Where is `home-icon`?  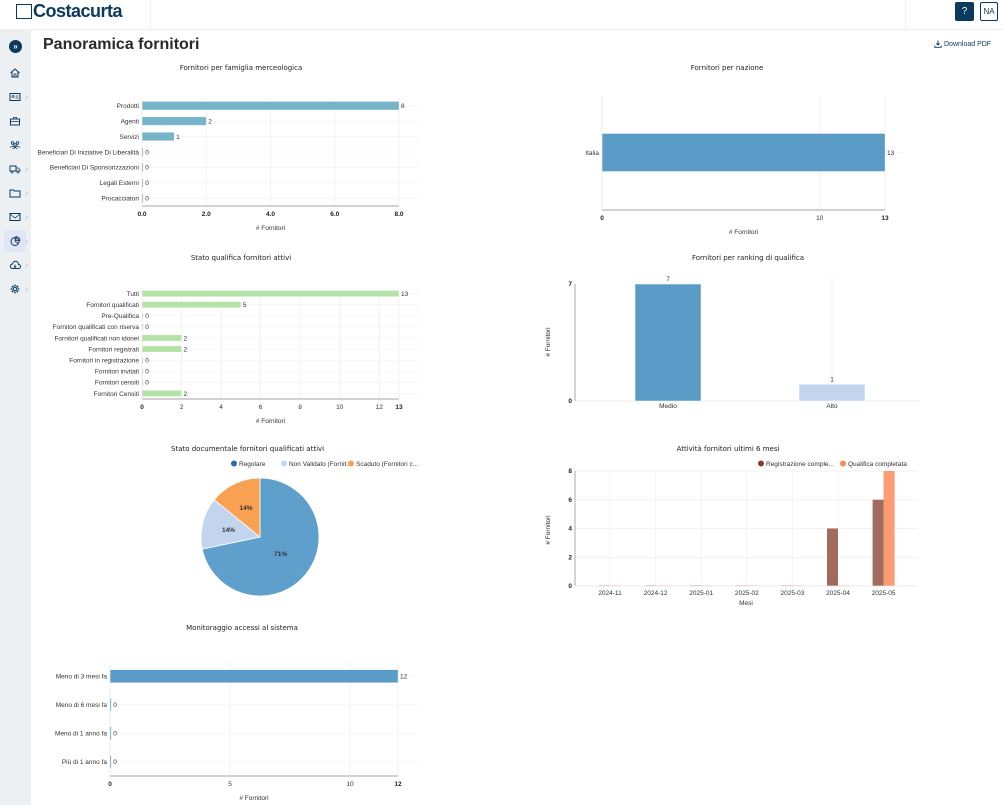
home-icon is located at coordinates (15, 73).